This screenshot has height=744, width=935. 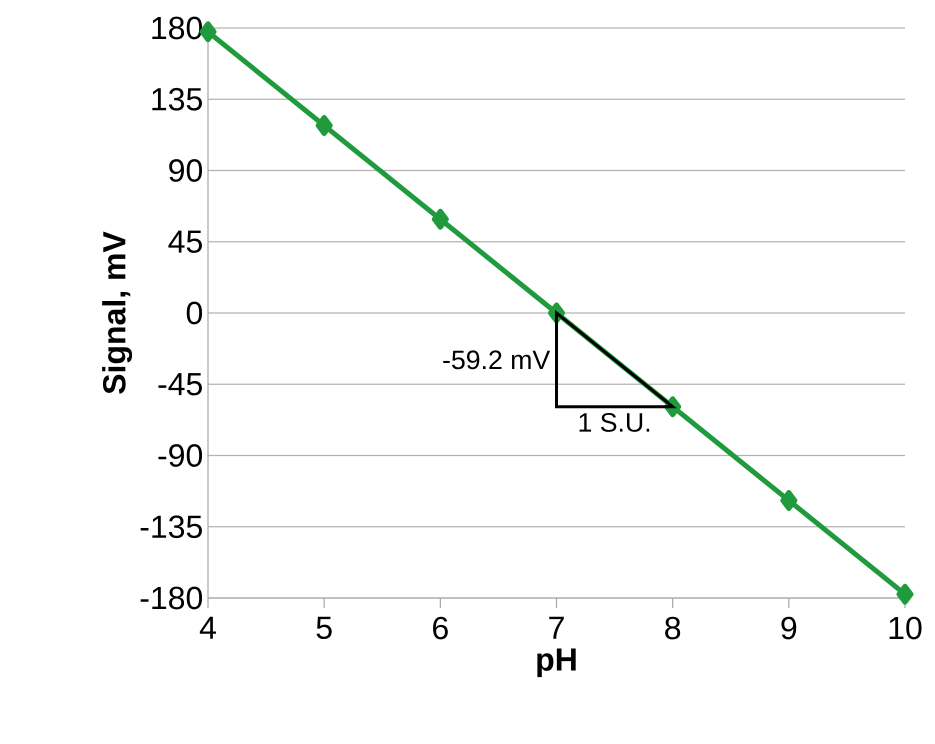 I want to click on y-tick-label: -135, so click(x=171, y=526).